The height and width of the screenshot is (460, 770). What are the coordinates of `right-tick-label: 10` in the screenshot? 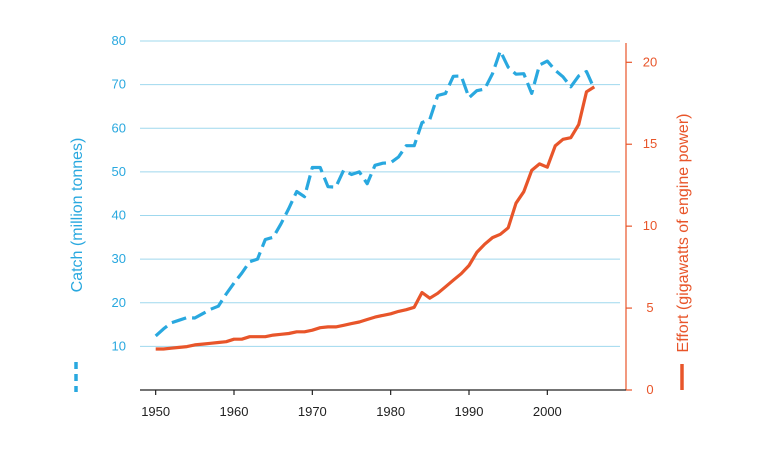 It's located at (650, 225).